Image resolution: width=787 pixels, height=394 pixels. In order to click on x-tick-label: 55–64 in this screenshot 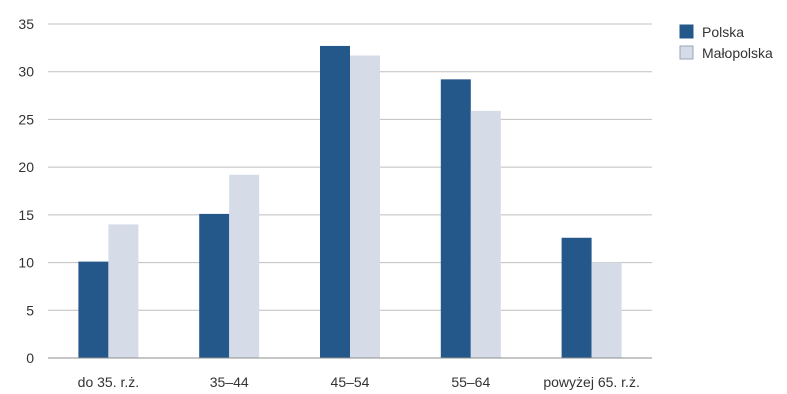, I will do `click(470, 382)`.